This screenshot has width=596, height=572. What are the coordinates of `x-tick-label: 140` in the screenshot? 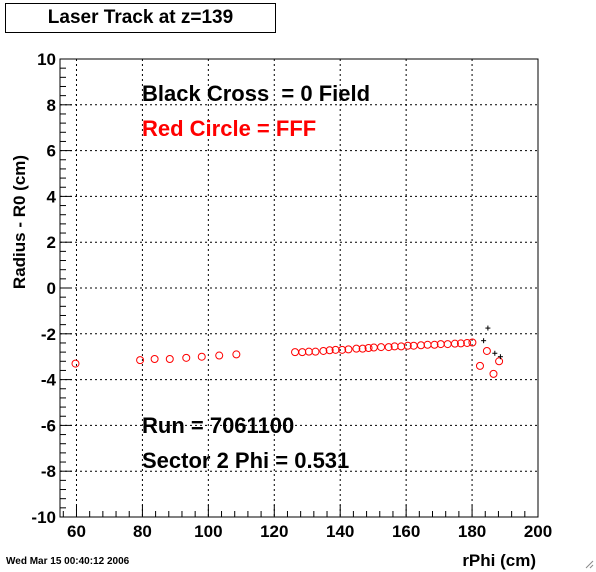 It's located at (340, 531).